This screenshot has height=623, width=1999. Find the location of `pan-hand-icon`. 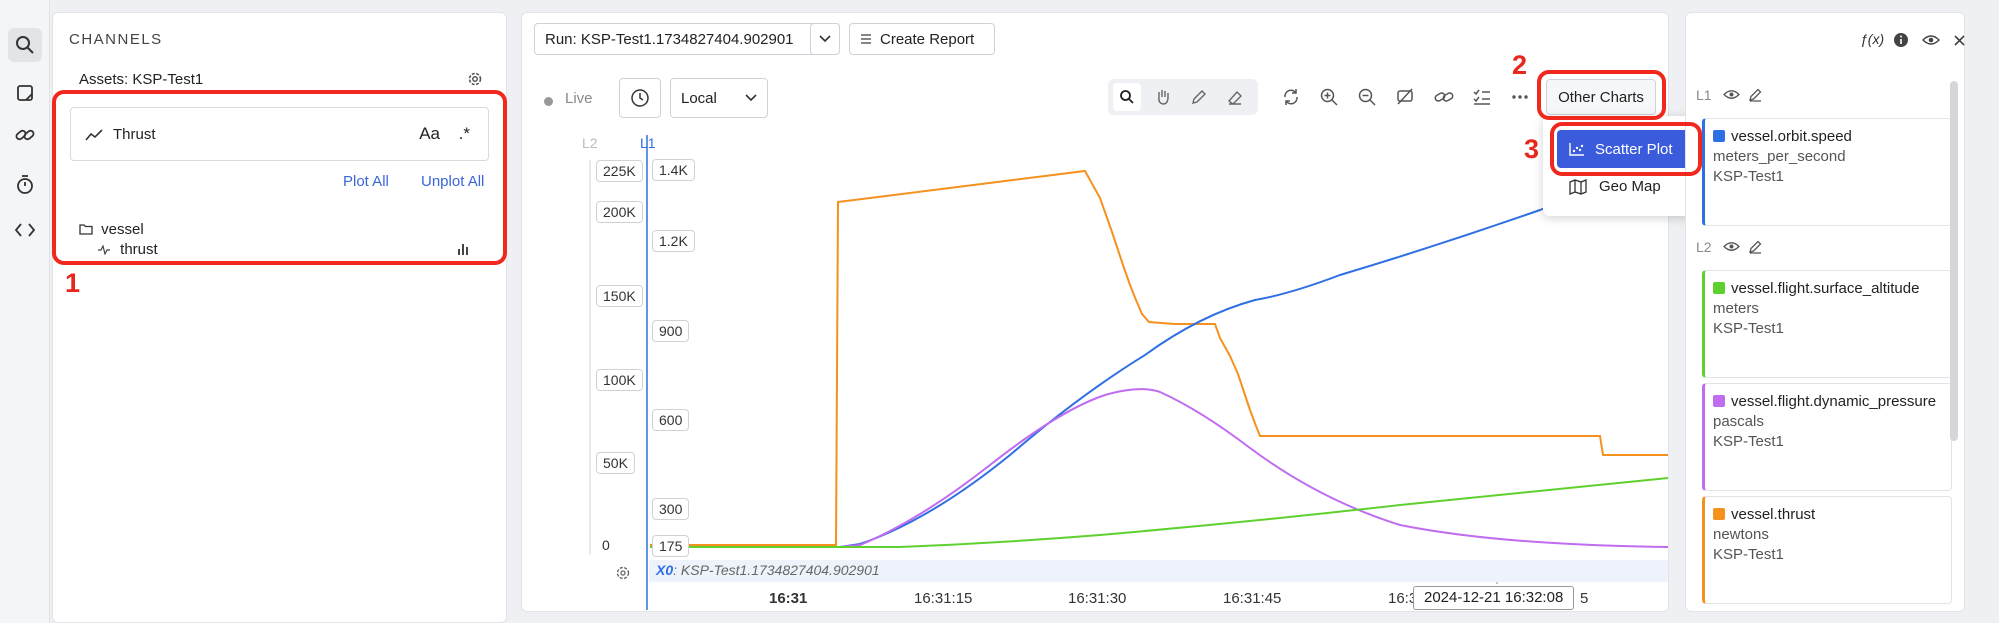

pan-hand-icon is located at coordinates (1163, 97).